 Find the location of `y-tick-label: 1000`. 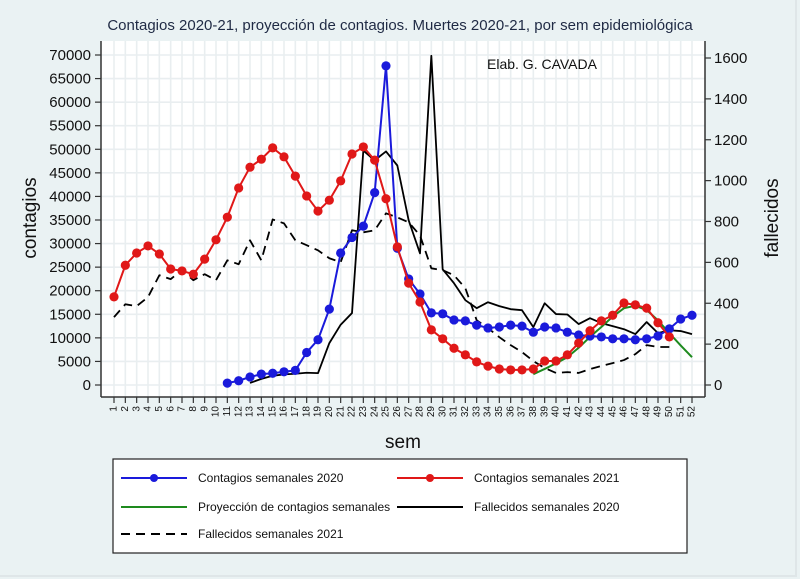

y-tick-label: 1000 is located at coordinates (730, 181).